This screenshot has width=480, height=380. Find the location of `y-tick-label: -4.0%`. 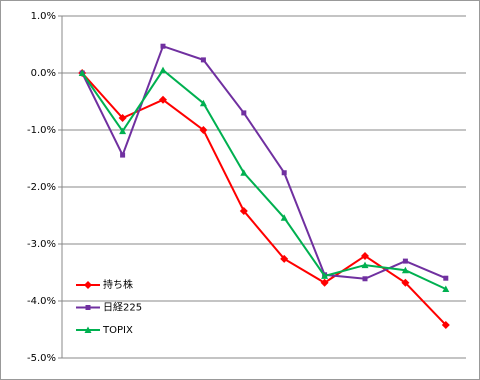

y-tick-label: -4.0% is located at coordinates (41, 301).